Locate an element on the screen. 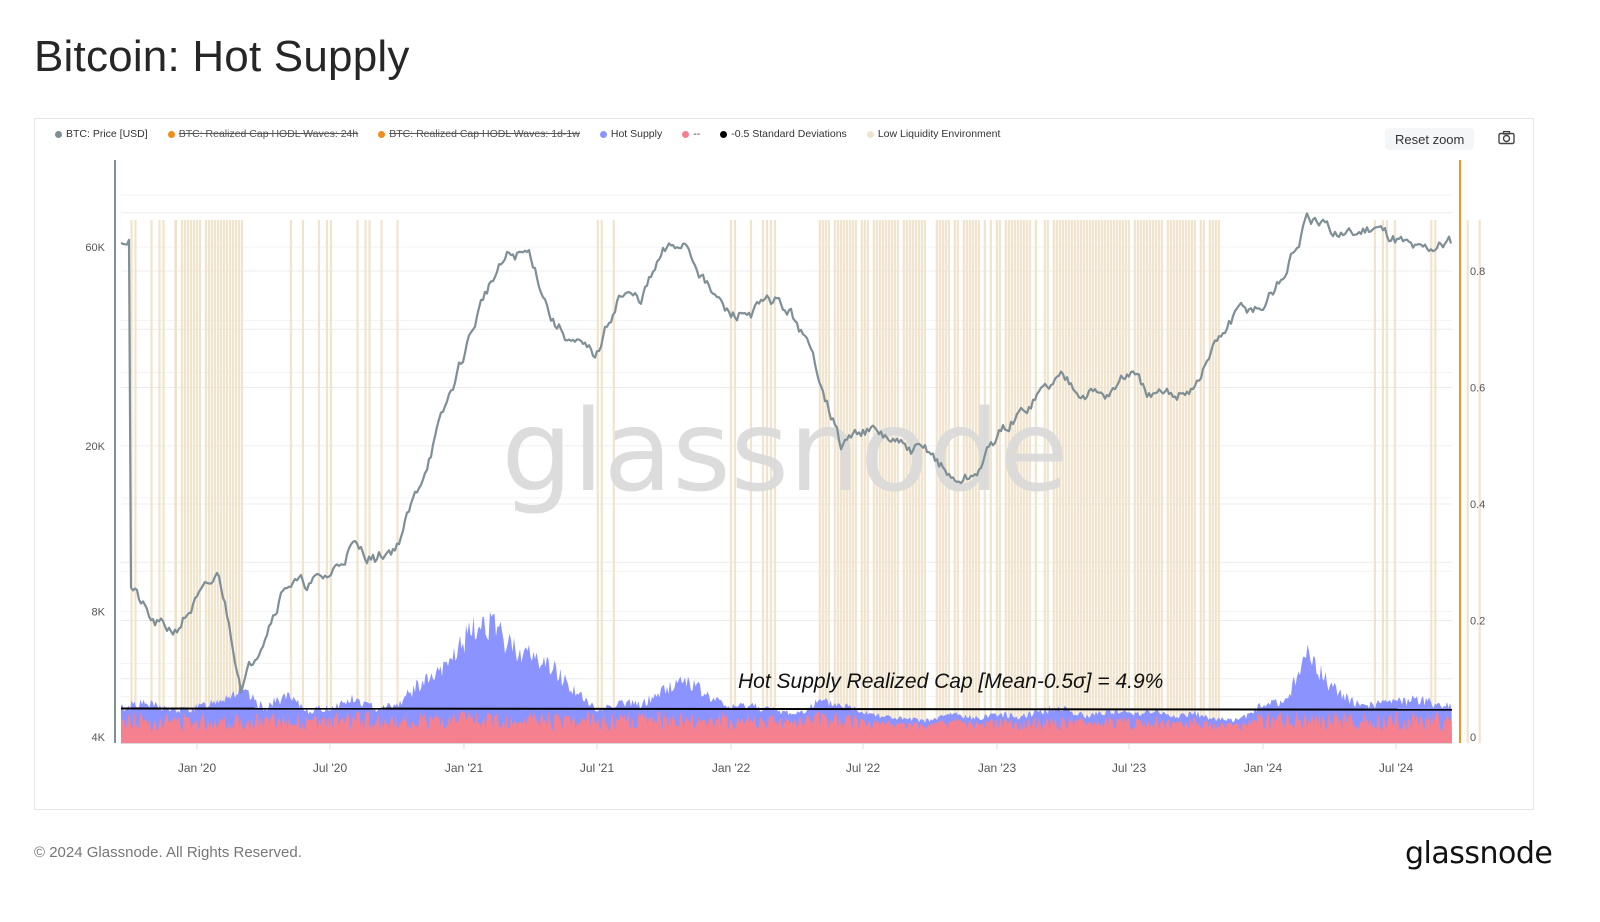 The image size is (1600, 922). x-tick-label: Jan '21 is located at coordinates (464, 768).